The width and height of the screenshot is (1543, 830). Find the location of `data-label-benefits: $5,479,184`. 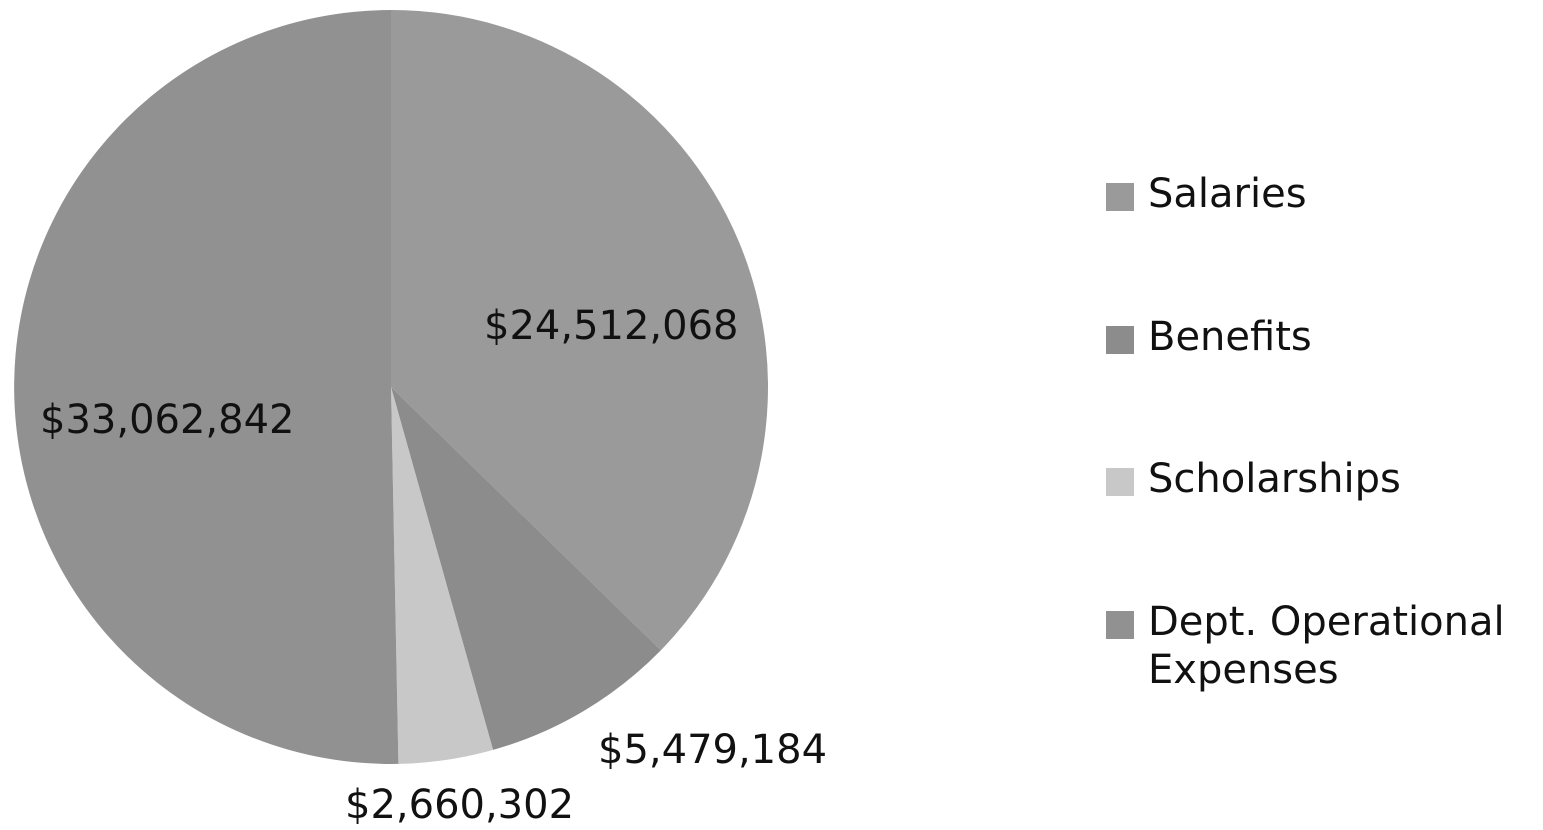

data-label-benefits: $5,479,184 is located at coordinates (713, 750).